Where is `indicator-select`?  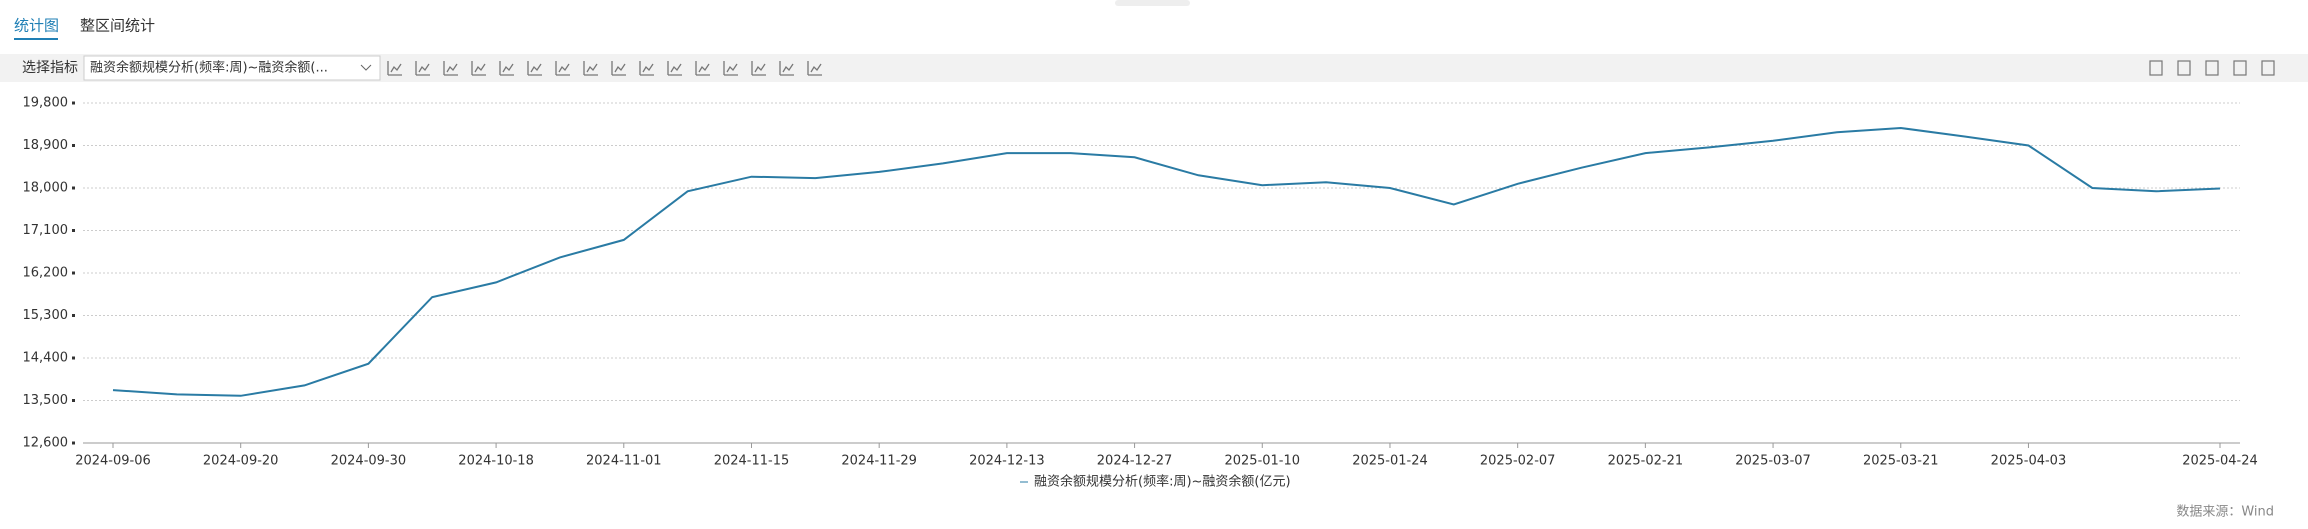 indicator-select is located at coordinates (232, 68).